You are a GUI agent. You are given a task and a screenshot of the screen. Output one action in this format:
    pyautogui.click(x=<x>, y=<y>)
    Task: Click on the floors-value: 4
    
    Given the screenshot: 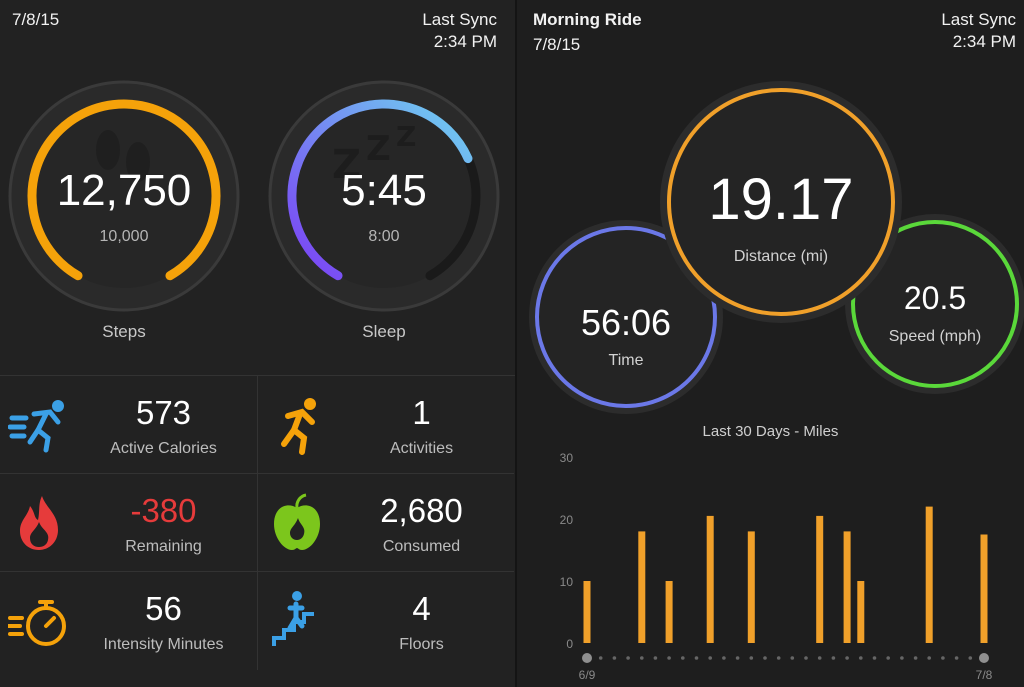 What is the action you would take?
    pyautogui.click(x=421, y=608)
    